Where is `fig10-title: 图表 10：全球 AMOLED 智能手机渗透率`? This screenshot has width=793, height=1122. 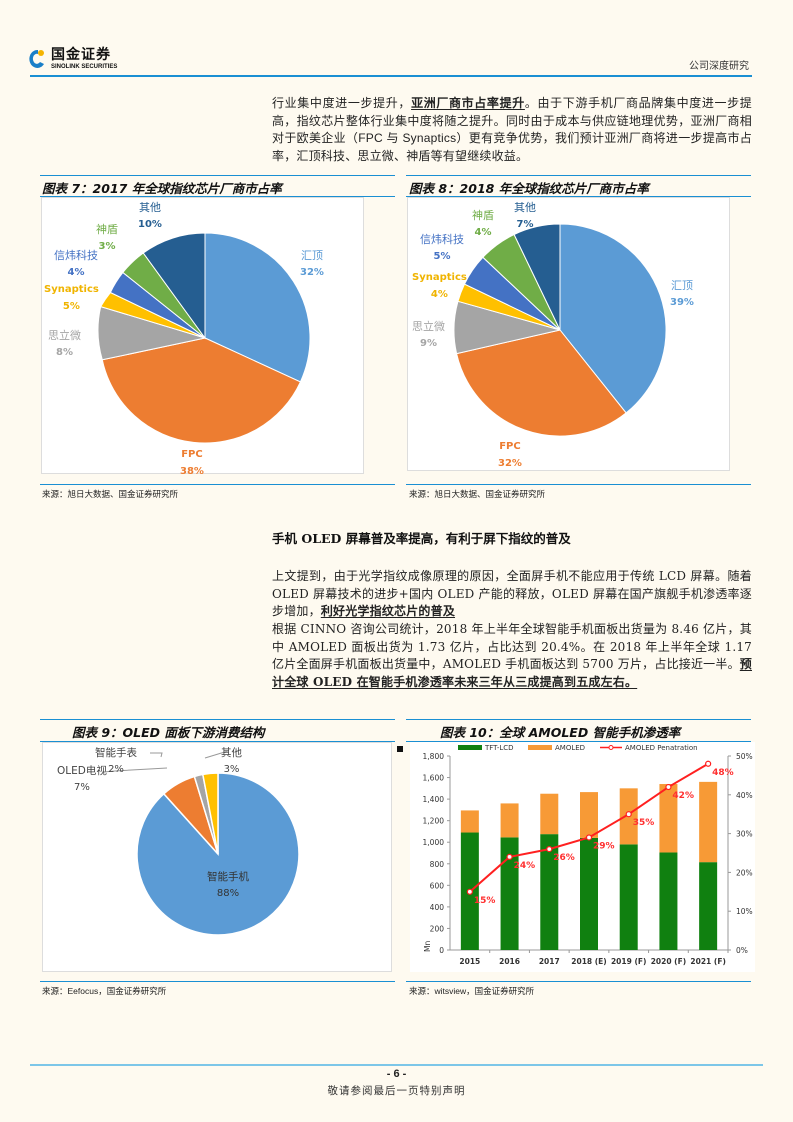 fig10-title: 图表 10：全球 AMOLED 智能手机渗透率 is located at coordinates (560, 732).